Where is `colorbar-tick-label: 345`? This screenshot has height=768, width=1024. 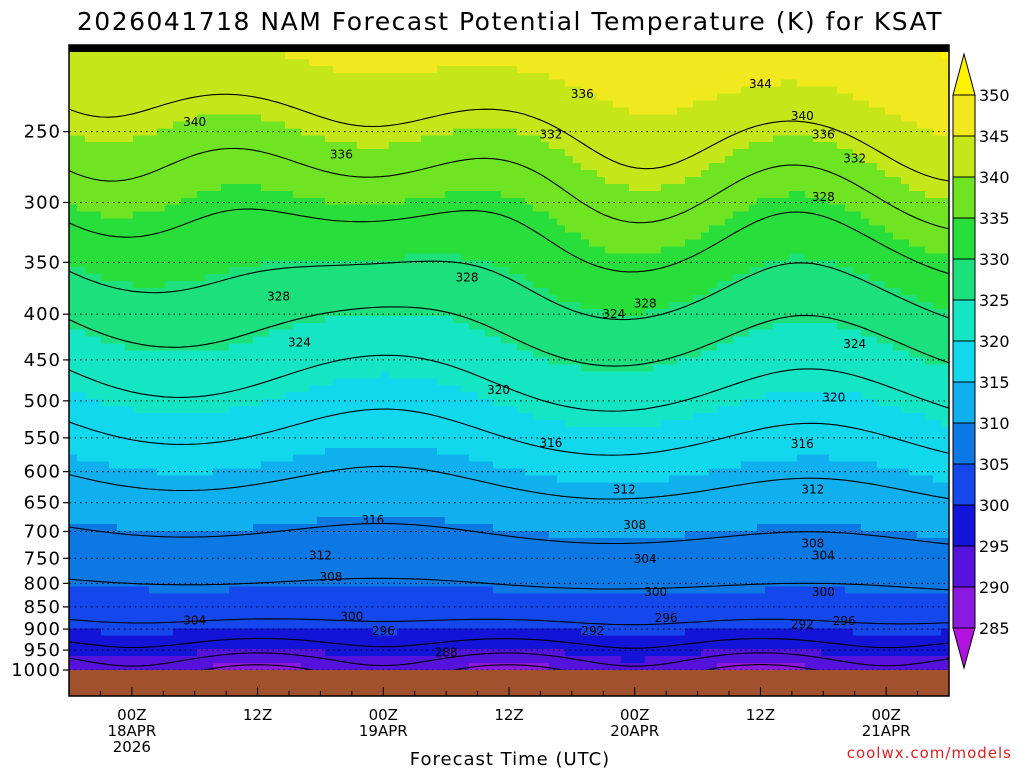 colorbar-tick-label: 345 is located at coordinates (994, 136).